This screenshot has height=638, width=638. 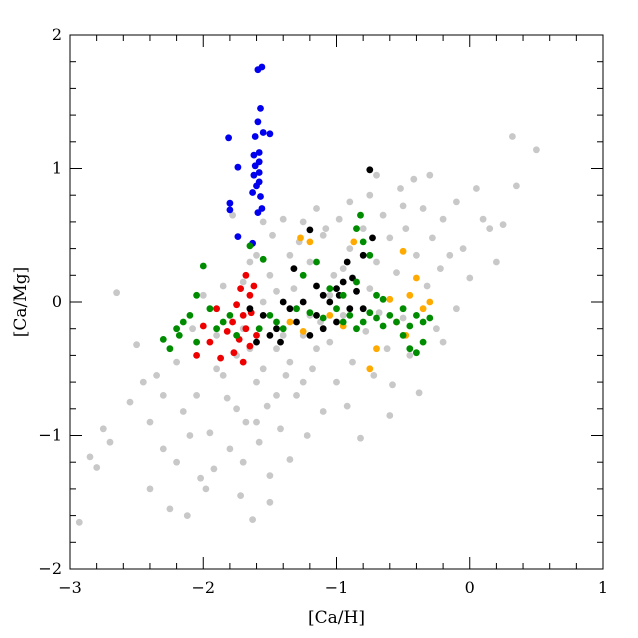 I want to click on y-tick-label: 1, so click(x=57, y=168).